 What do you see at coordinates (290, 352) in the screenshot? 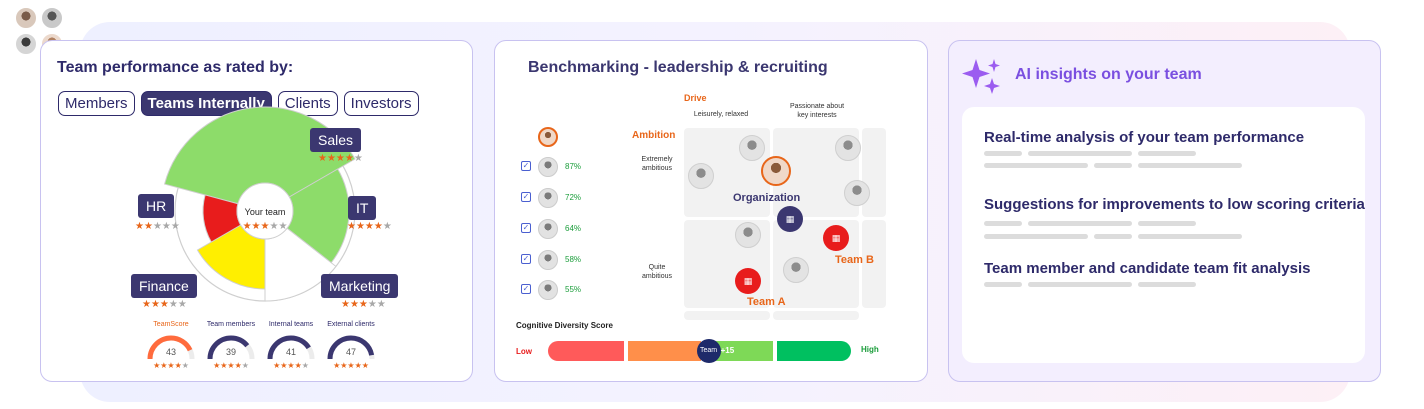
I see `gauge-value: 41` at bounding box center [290, 352].